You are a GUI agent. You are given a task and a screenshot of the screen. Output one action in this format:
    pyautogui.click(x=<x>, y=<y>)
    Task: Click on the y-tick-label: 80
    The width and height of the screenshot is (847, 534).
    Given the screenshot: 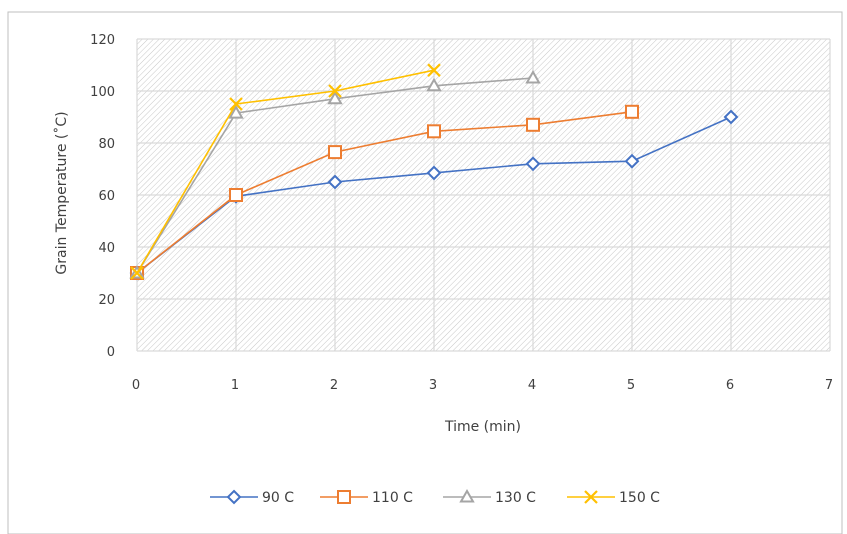 What is the action you would take?
    pyautogui.click(x=106, y=144)
    